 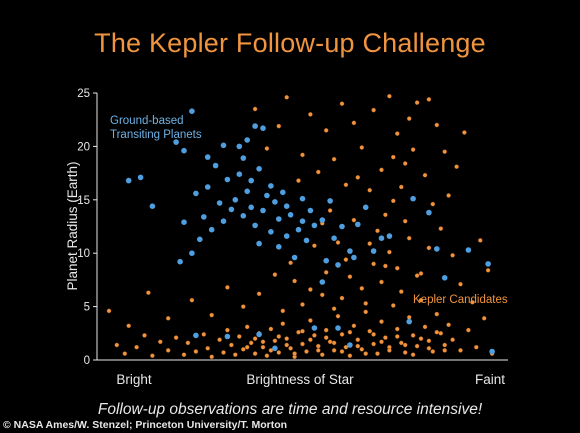 What do you see at coordinates (83, 201) in the screenshot?
I see `y-tick-label: 15` at bounding box center [83, 201].